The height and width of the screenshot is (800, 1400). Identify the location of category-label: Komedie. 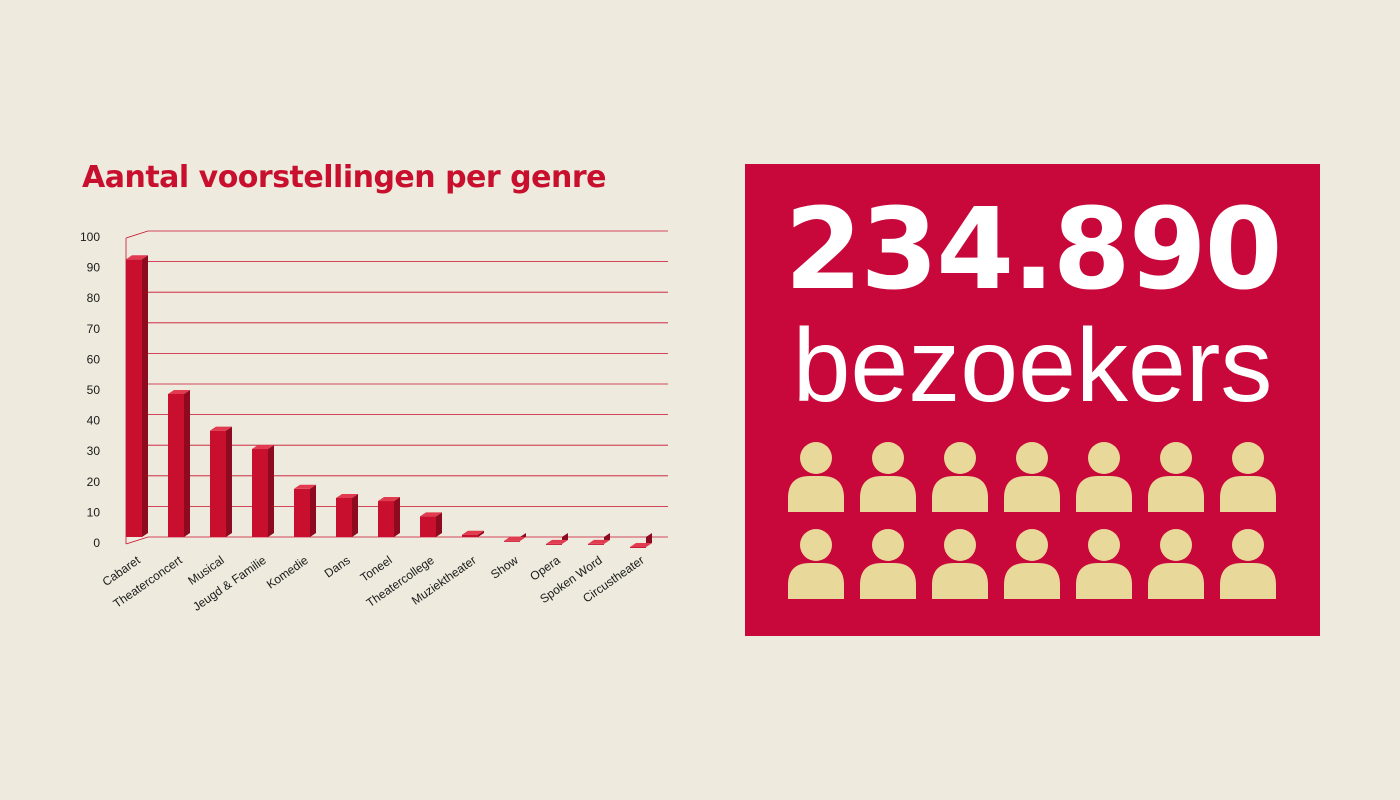
(287, 572).